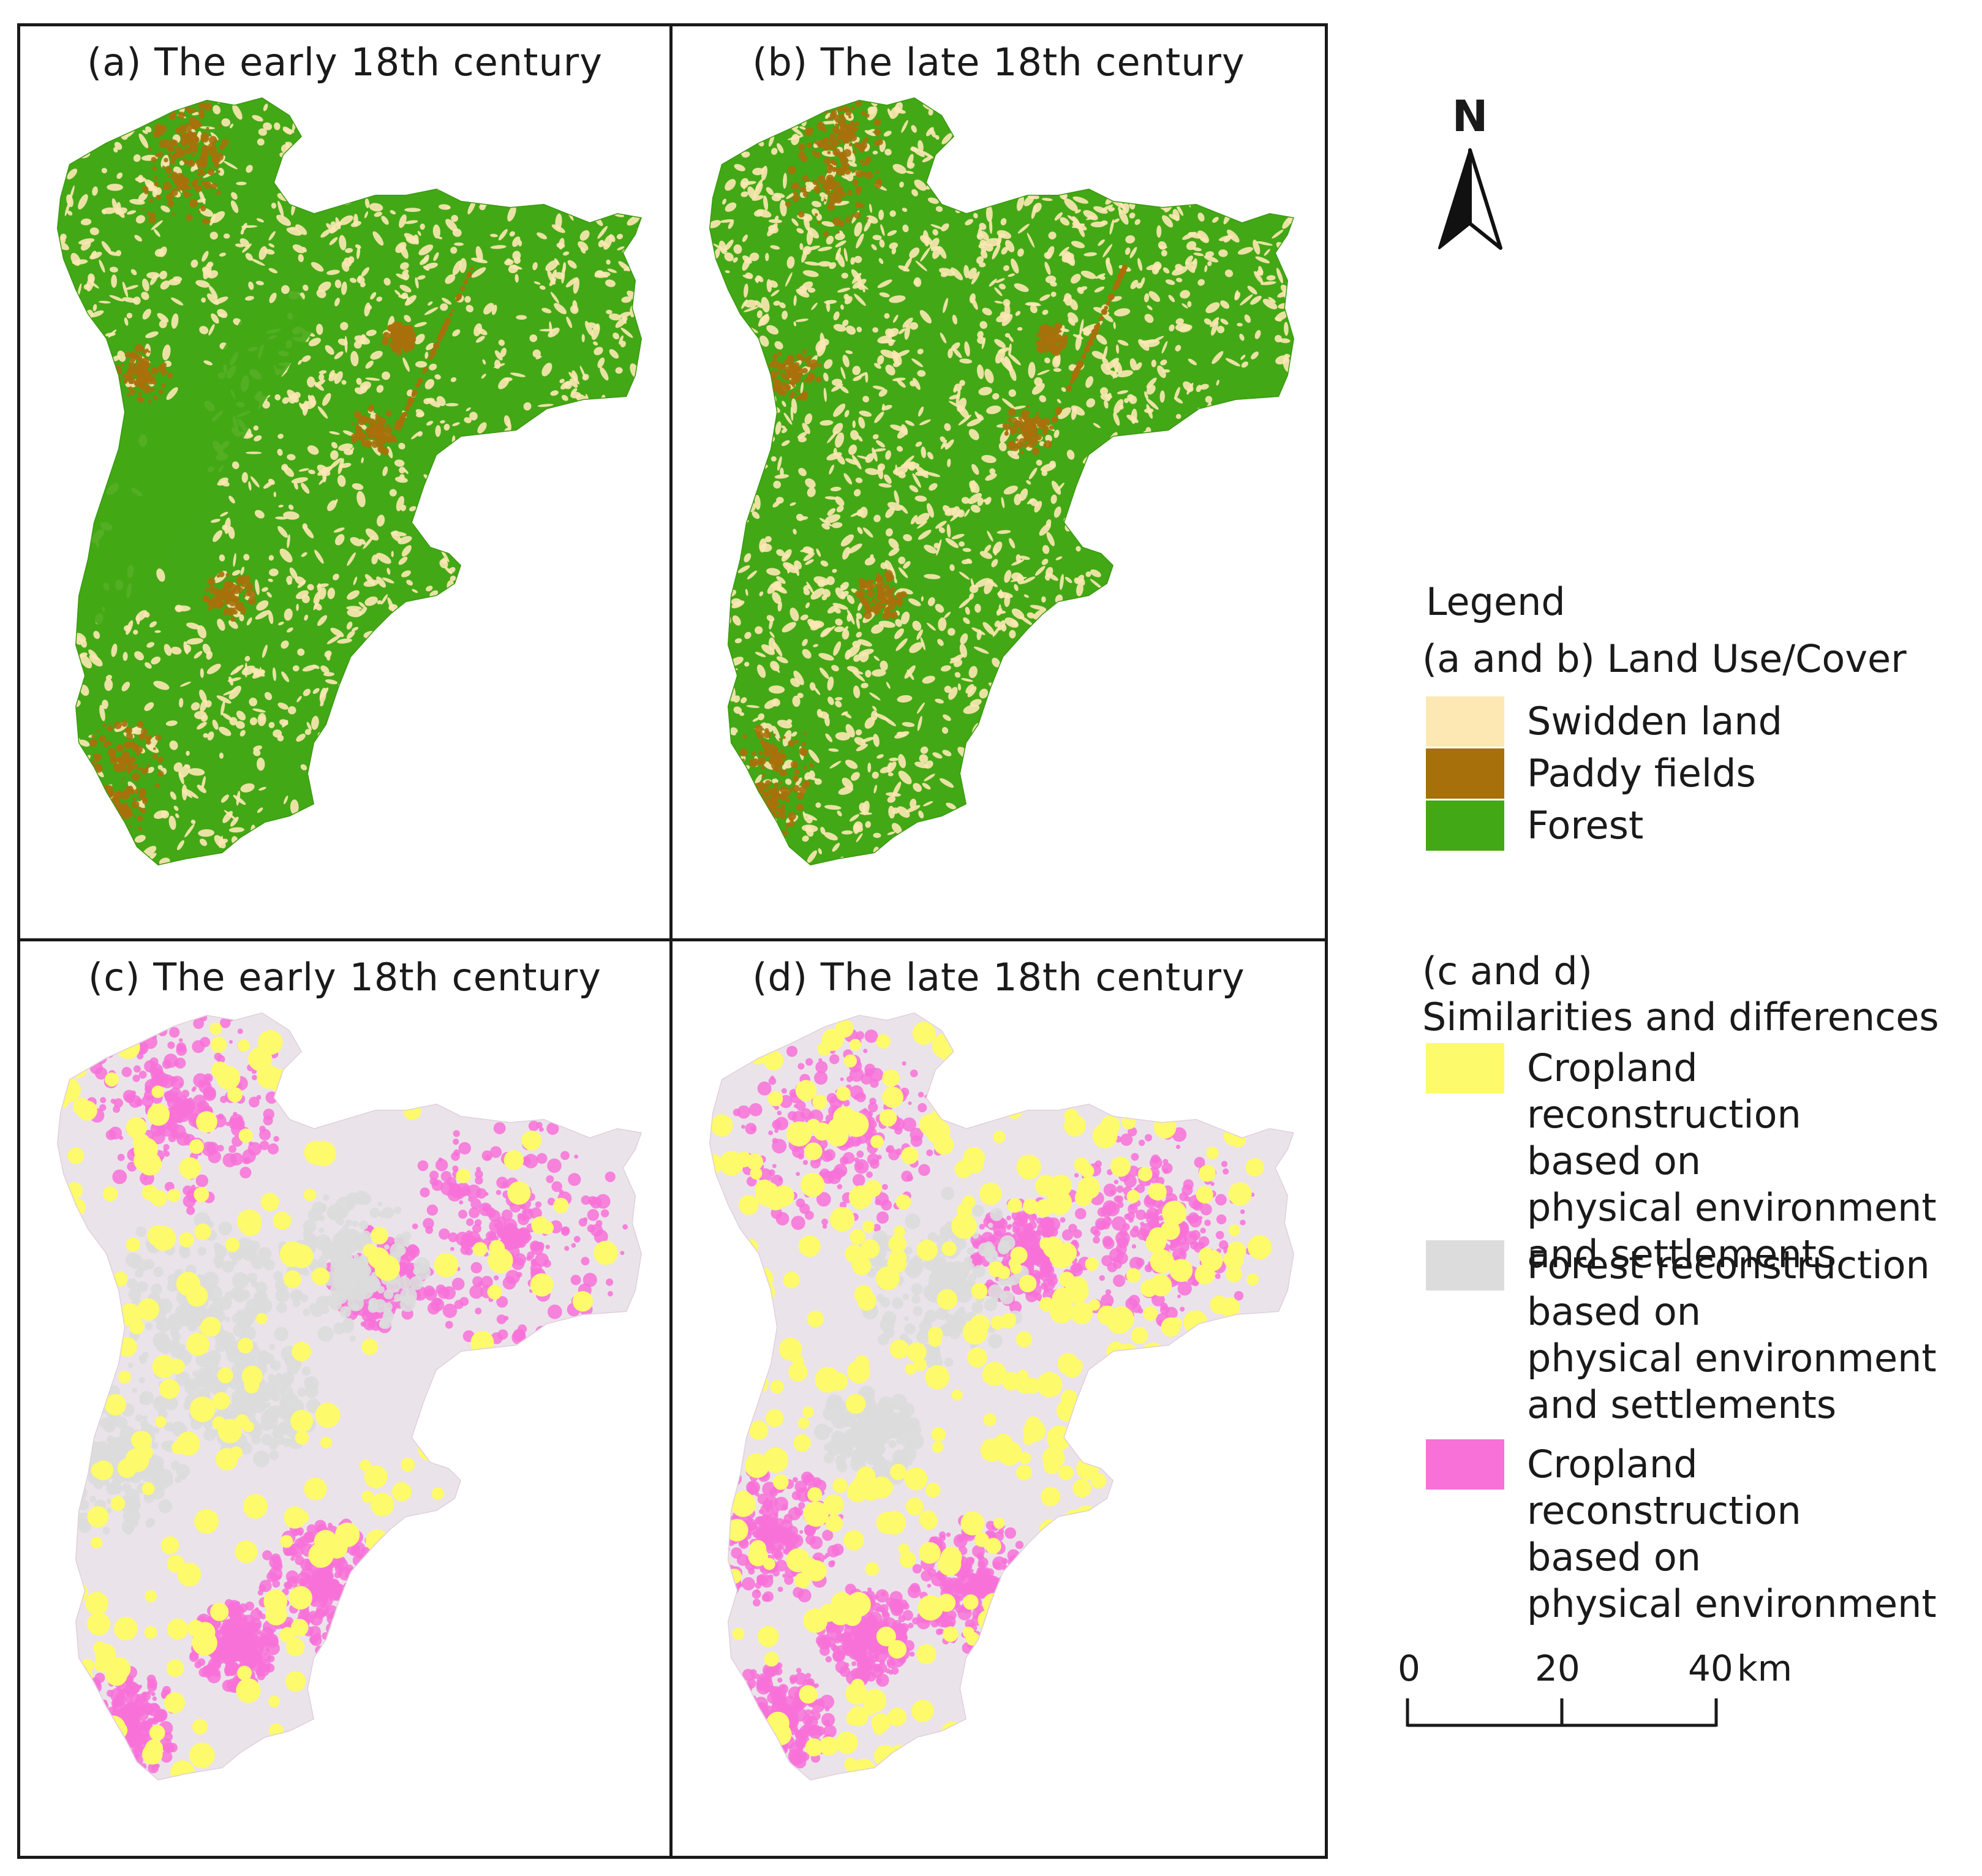 The height and width of the screenshot is (1876, 1982). I want to click on scale-tick-40: 40, so click(1710, 1668).